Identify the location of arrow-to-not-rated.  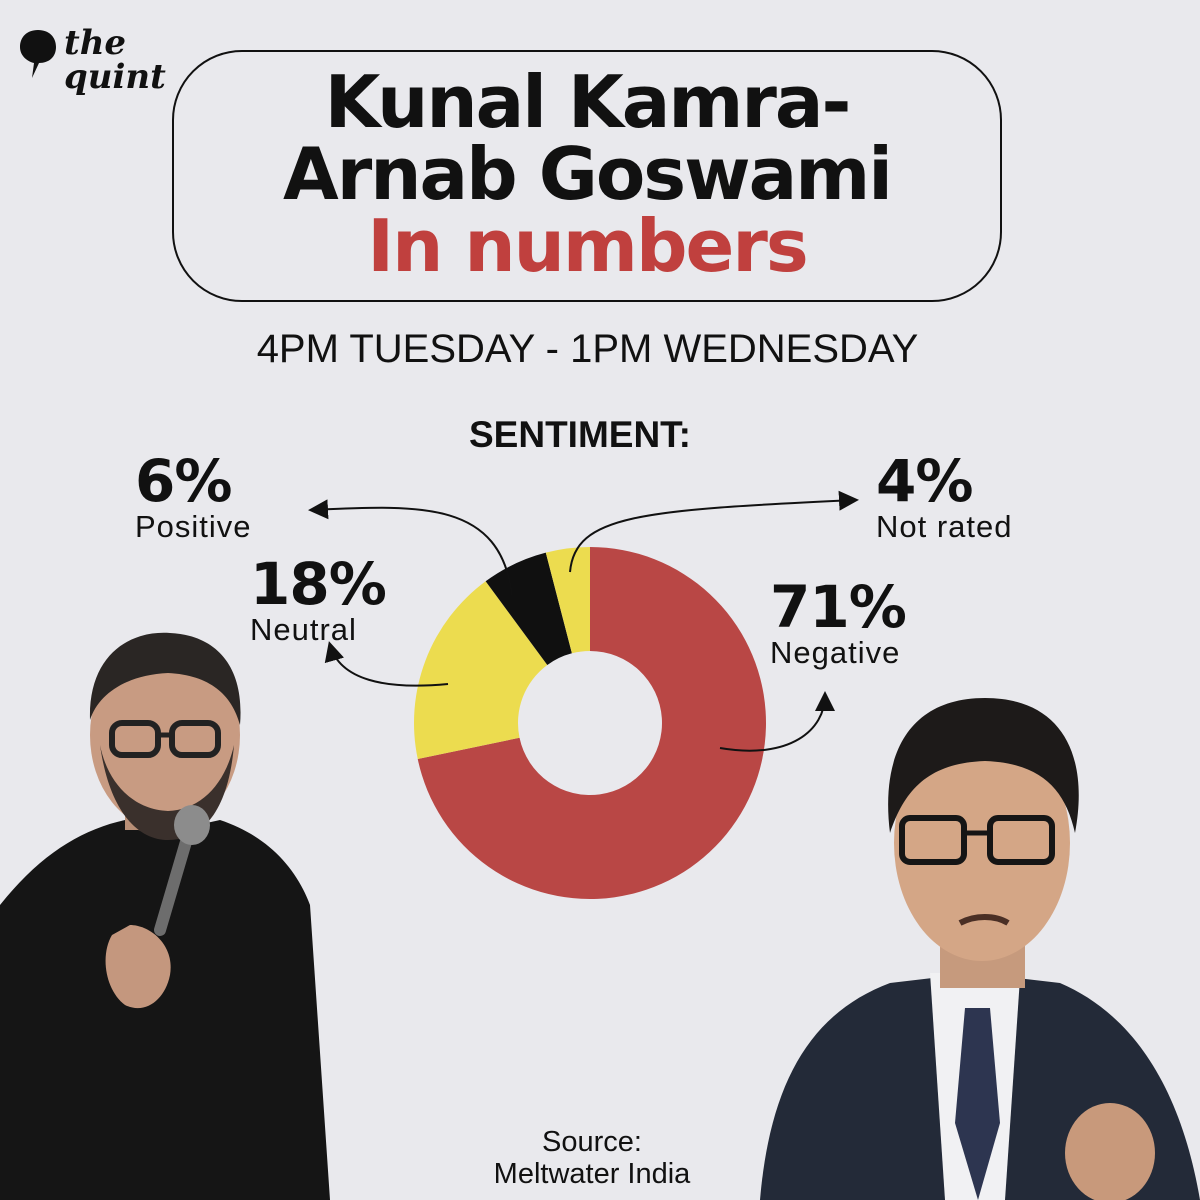
(714, 531).